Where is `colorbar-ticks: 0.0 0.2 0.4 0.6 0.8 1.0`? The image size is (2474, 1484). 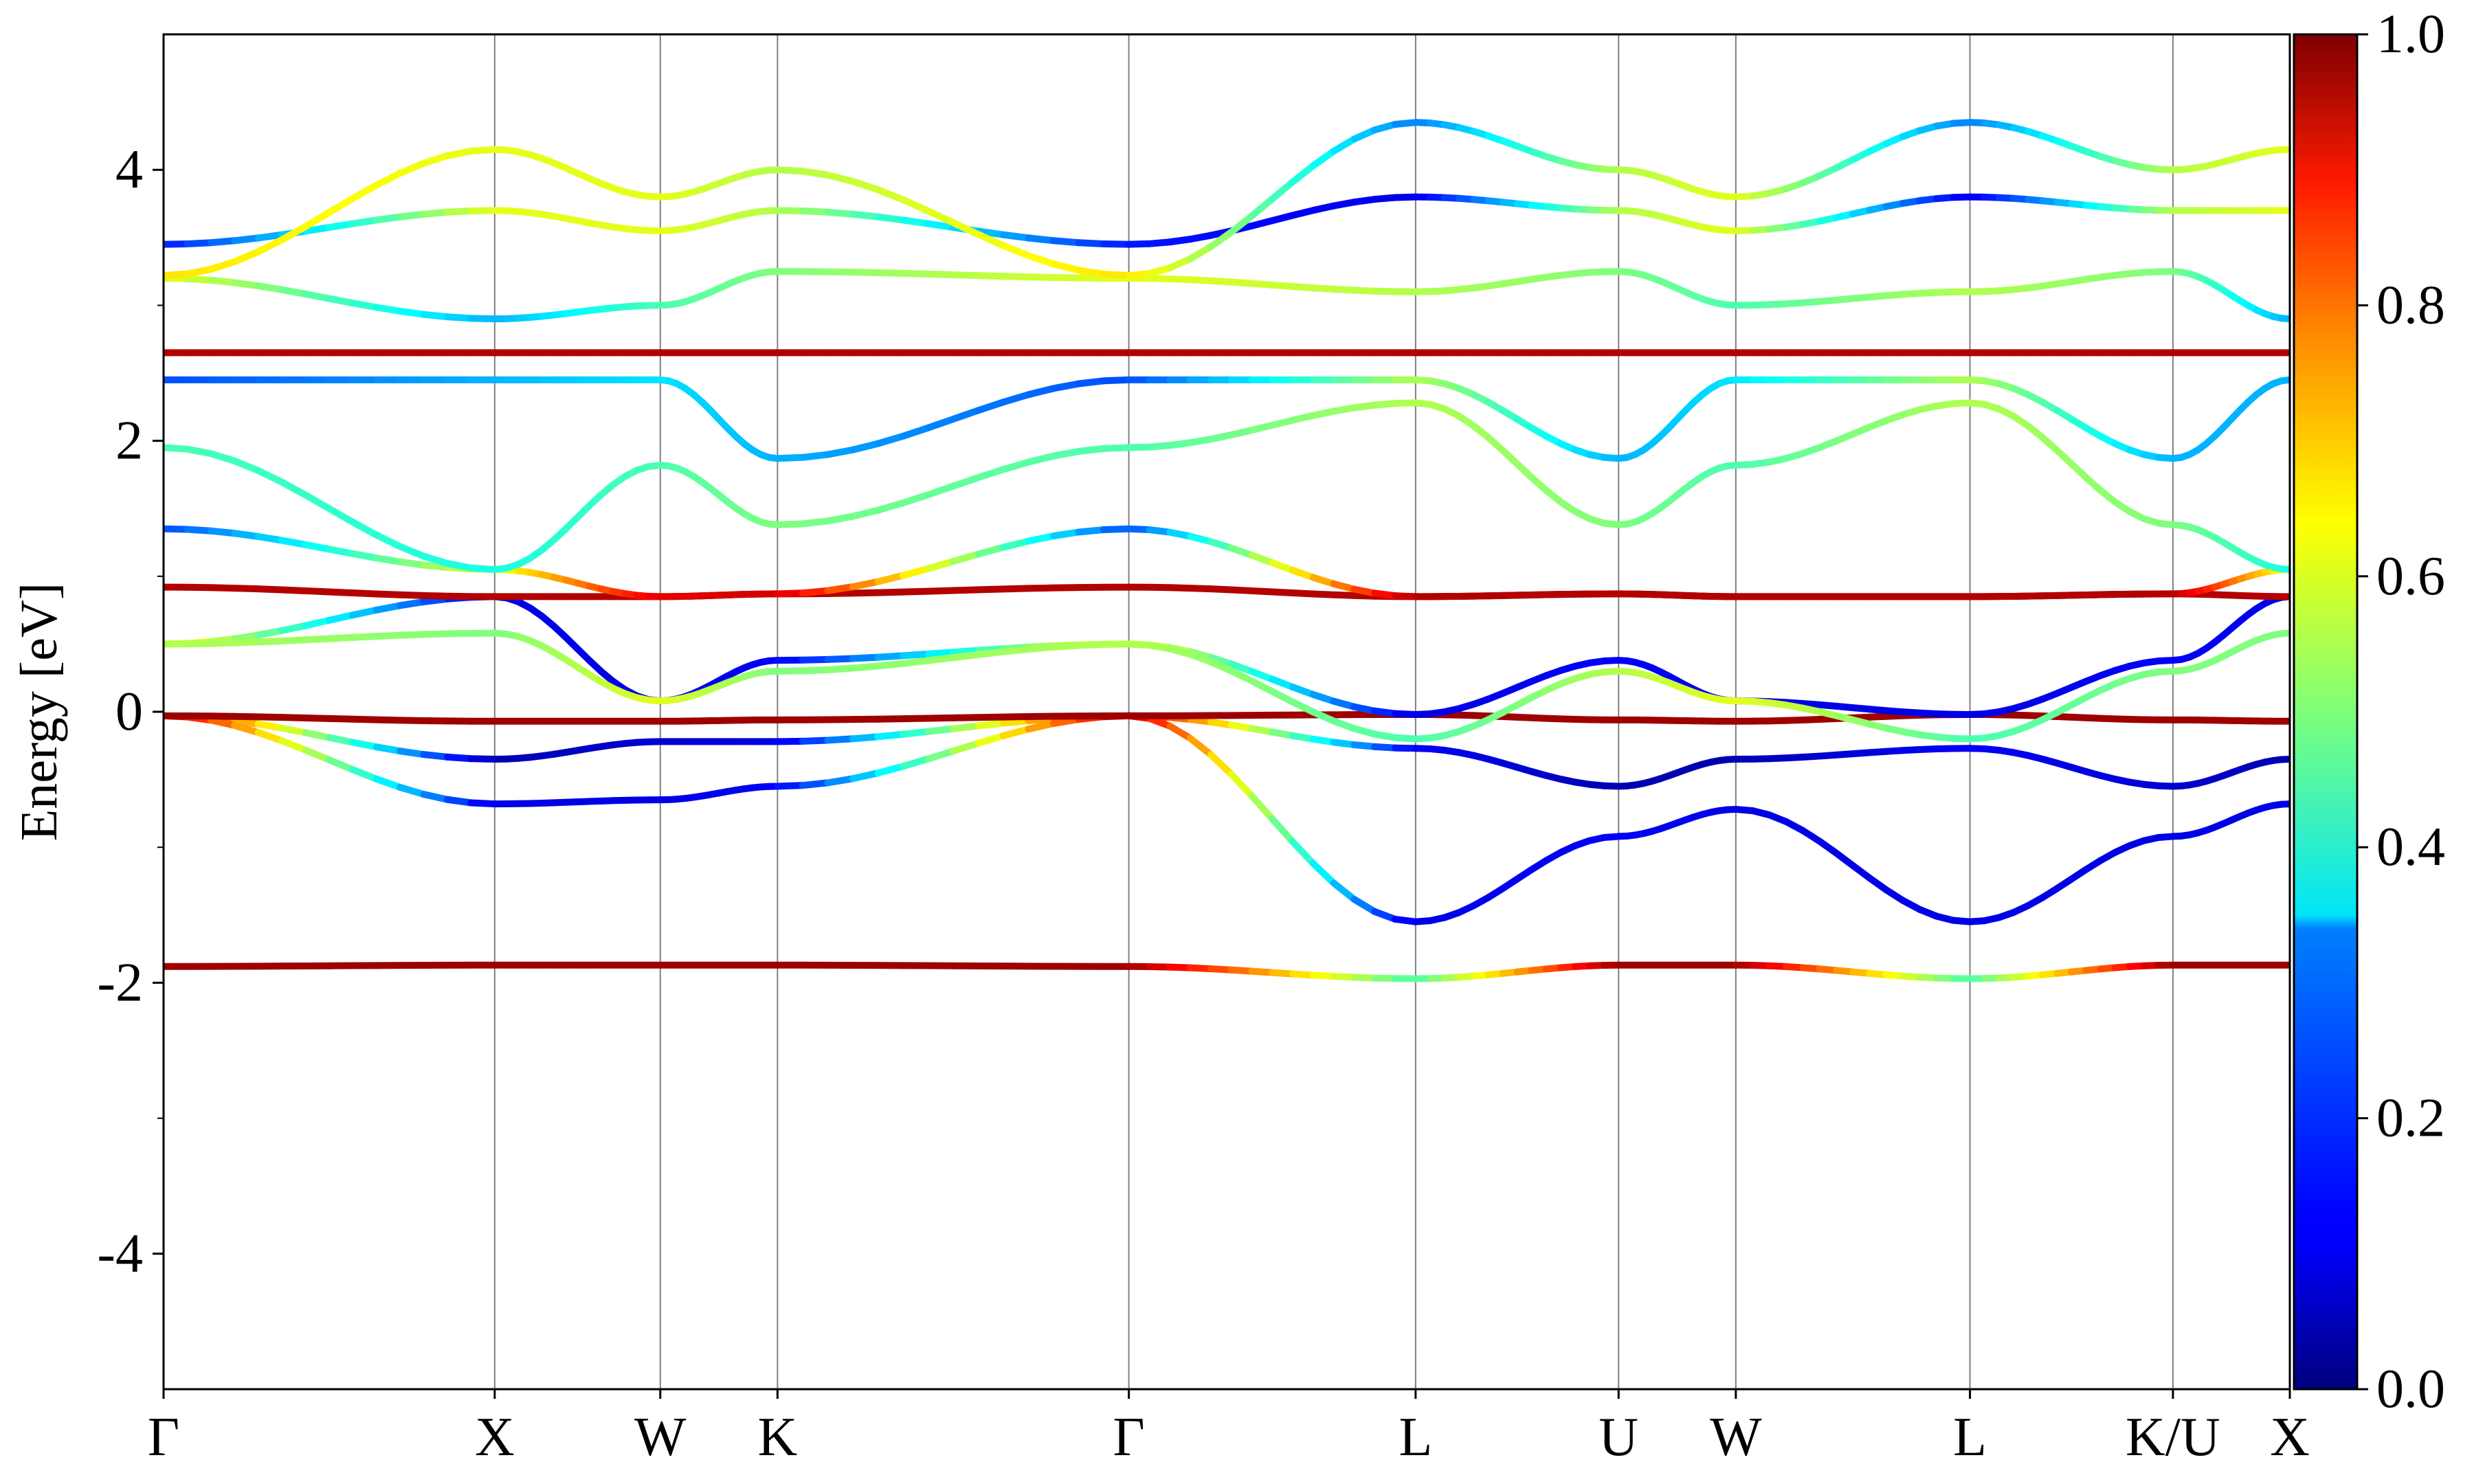 colorbar-ticks: 0.0 0.2 0.4 0.6 0.8 1.0 is located at coordinates (2401, 711).